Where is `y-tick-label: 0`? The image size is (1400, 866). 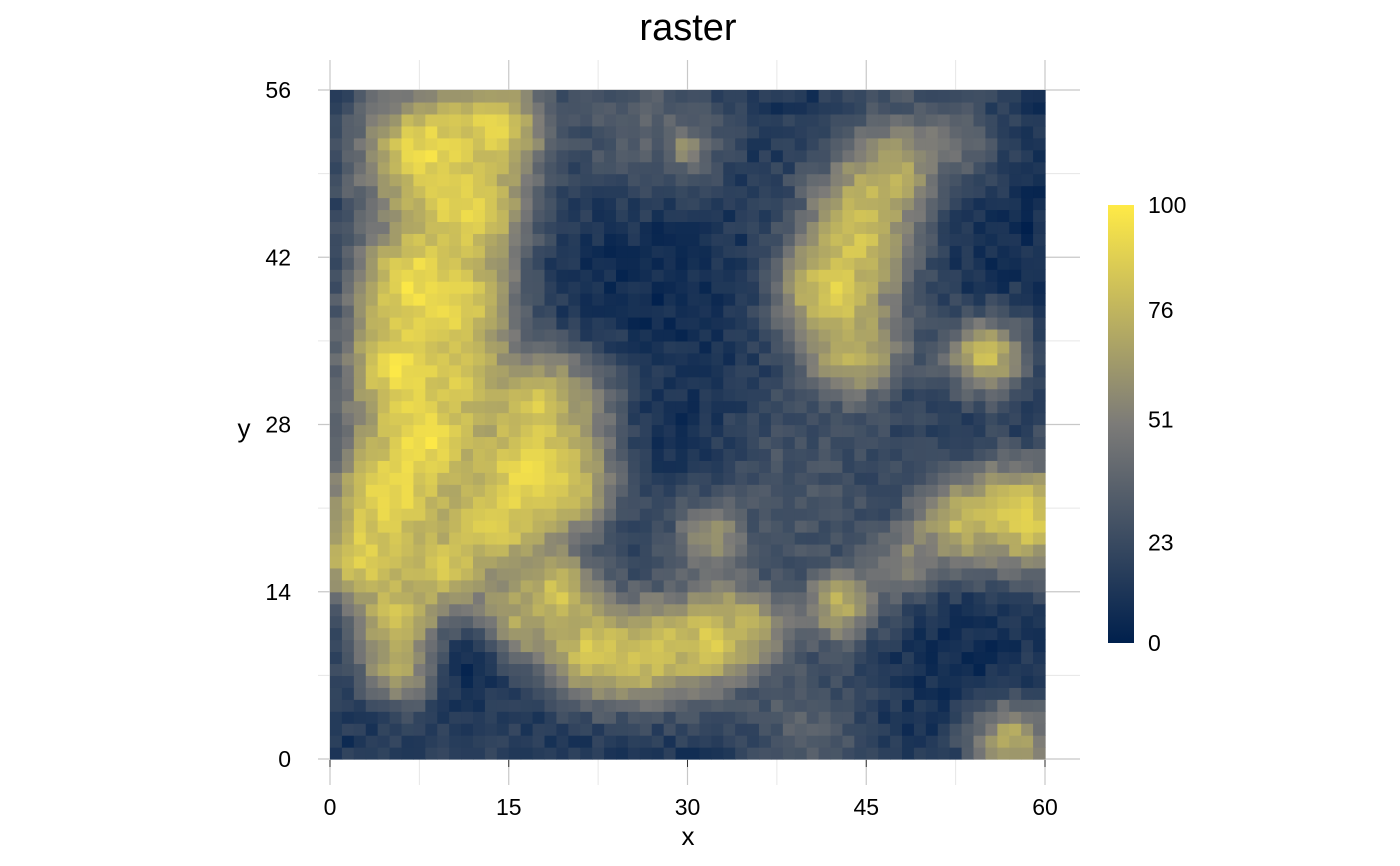 y-tick-label: 0 is located at coordinates (284, 759).